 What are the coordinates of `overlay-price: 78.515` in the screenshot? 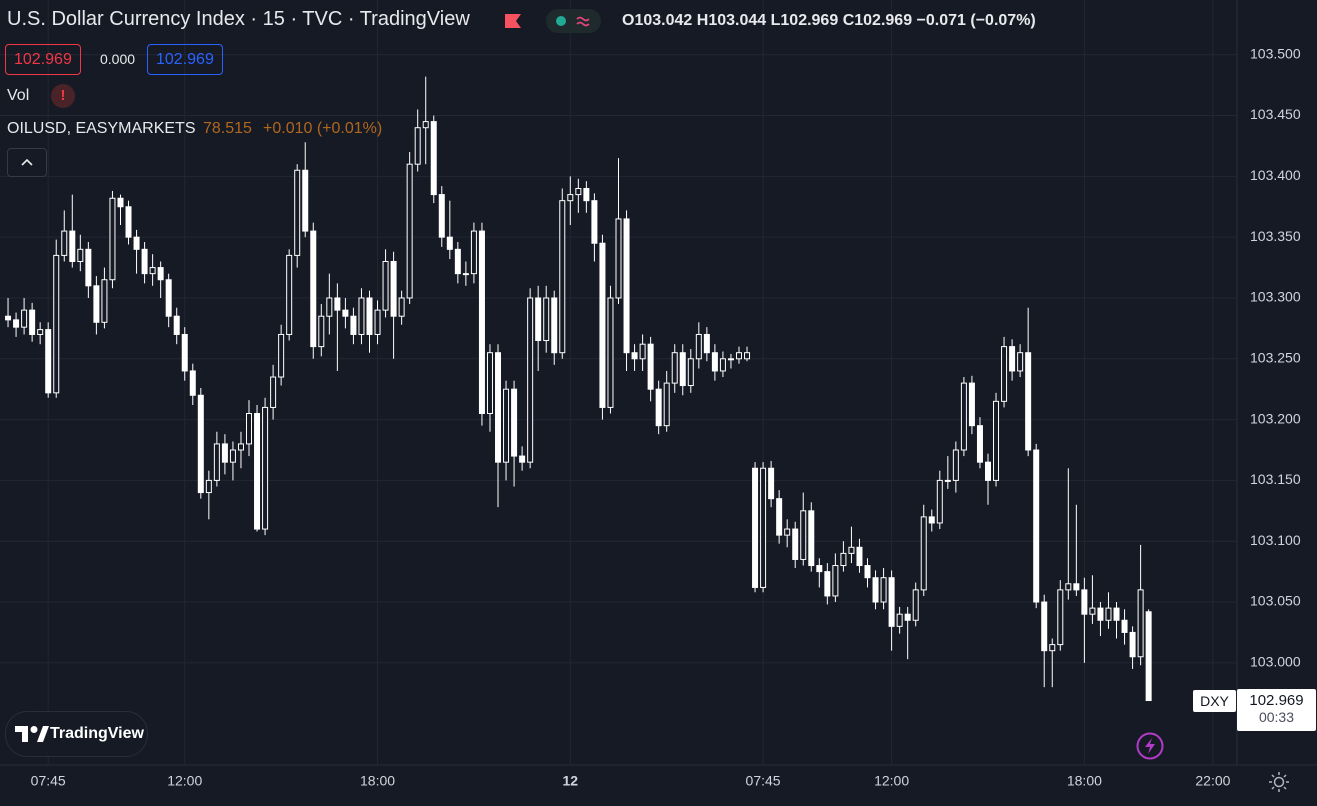 It's located at (227, 128).